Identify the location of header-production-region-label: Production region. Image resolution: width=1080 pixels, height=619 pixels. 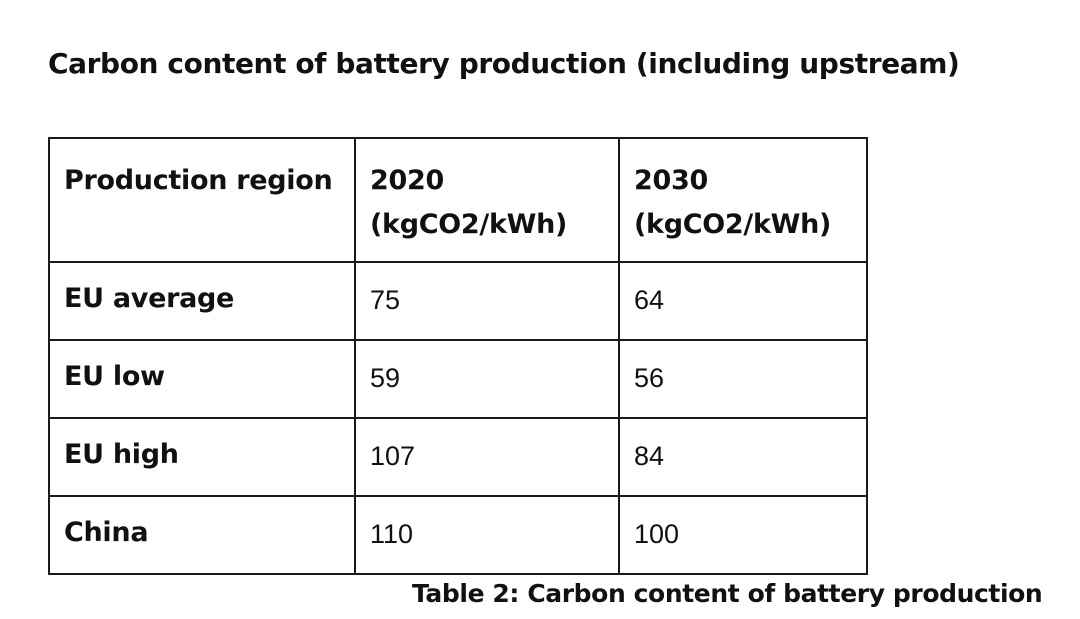
(198, 180).